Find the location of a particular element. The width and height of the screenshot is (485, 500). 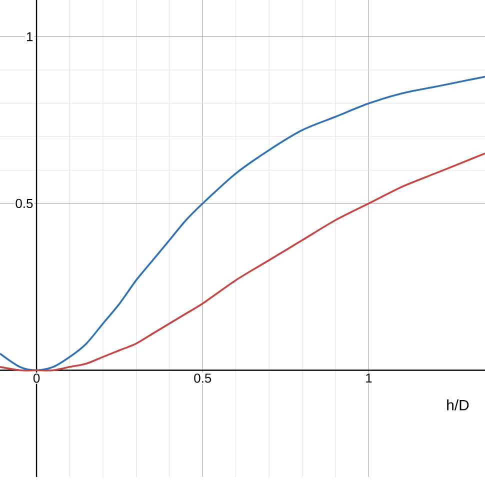

x-axis-title: h/D is located at coordinates (458, 404).